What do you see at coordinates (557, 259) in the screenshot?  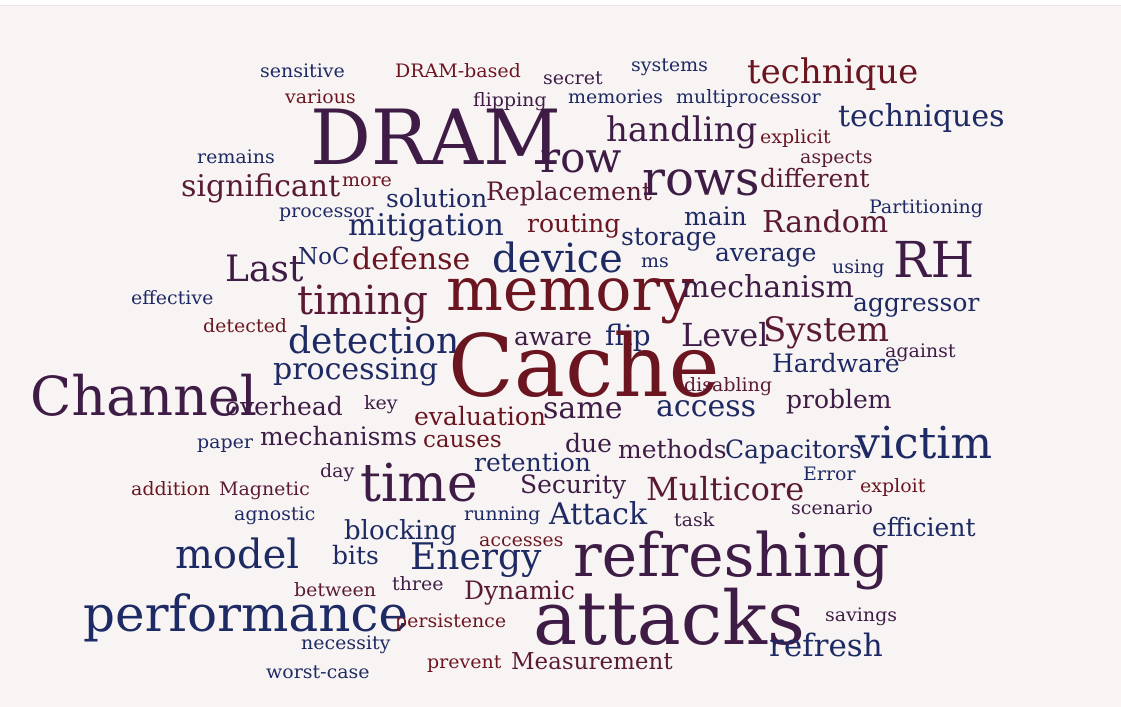 I see `word-device: device` at bounding box center [557, 259].